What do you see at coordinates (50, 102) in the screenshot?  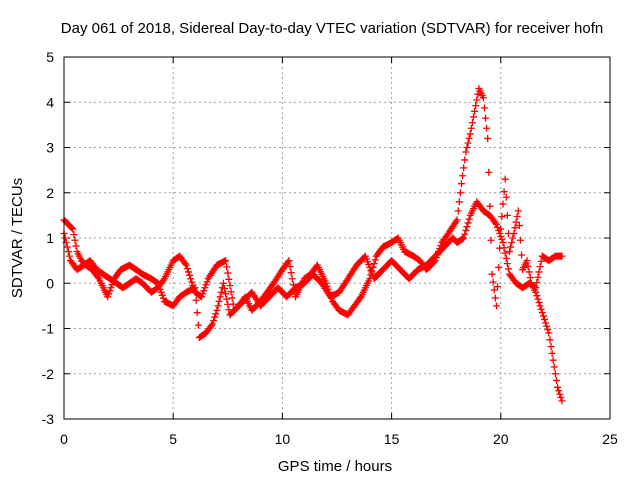 I see `y-tick-label: 4` at bounding box center [50, 102].